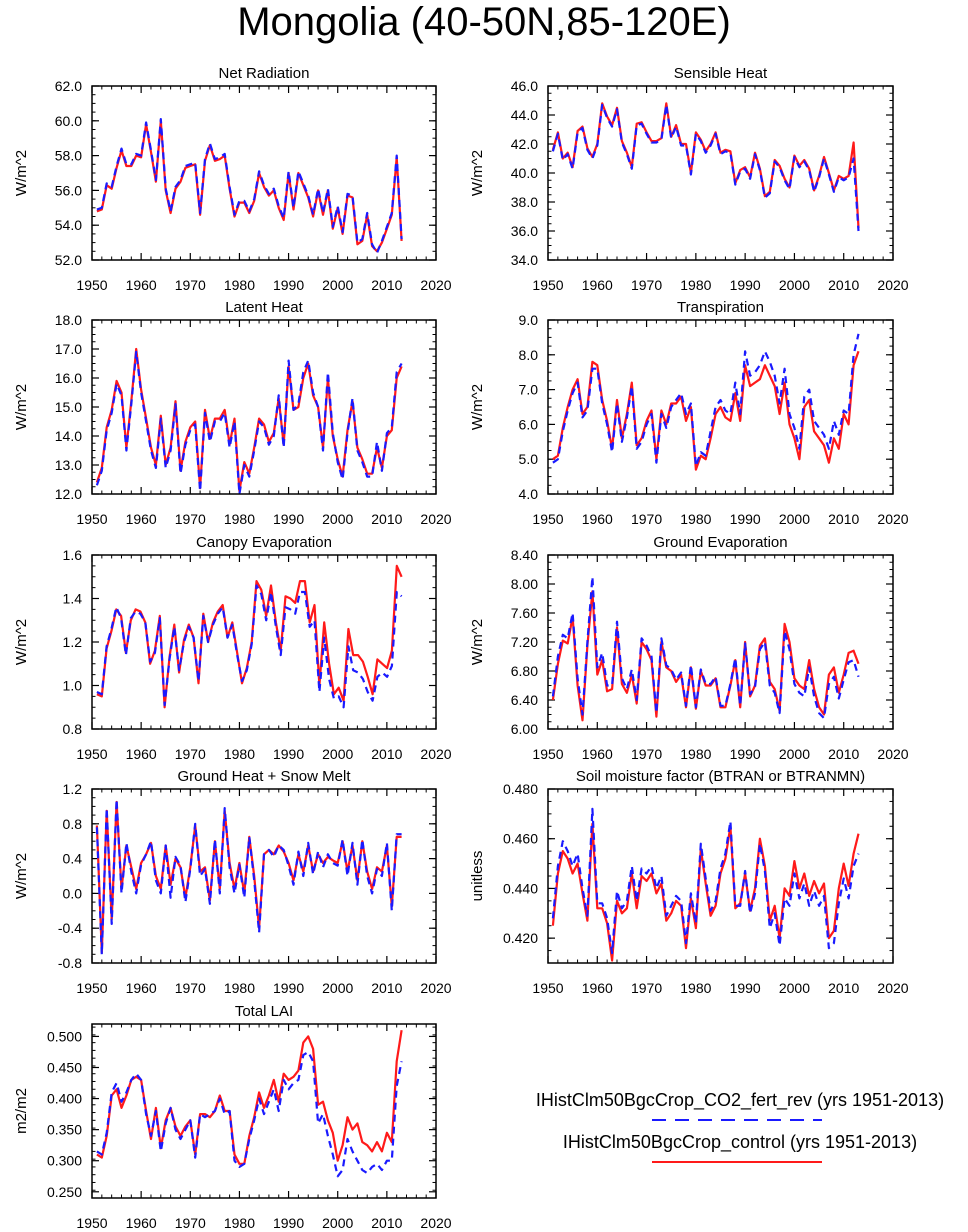 The height and width of the screenshot is (1232, 968). What do you see at coordinates (68, 86) in the screenshot?
I see `y-tick-label: 62.0` at bounding box center [68, 86].